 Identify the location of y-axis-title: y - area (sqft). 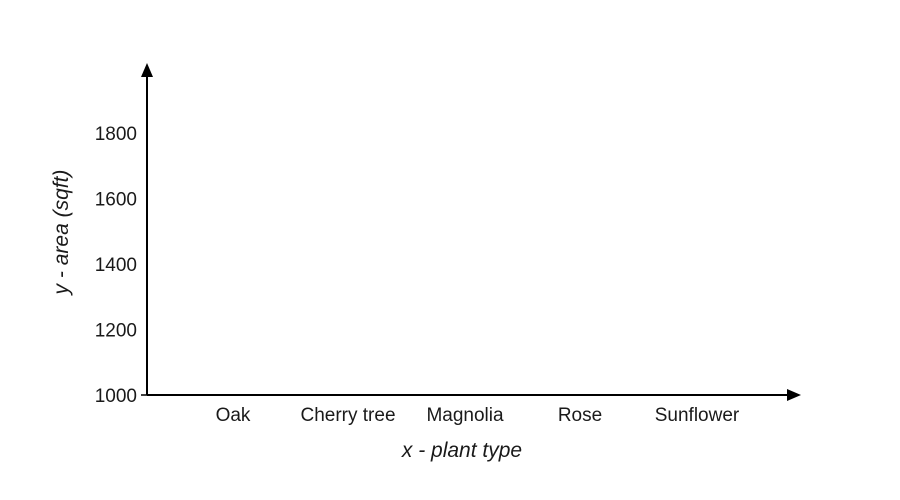
(61, 233).